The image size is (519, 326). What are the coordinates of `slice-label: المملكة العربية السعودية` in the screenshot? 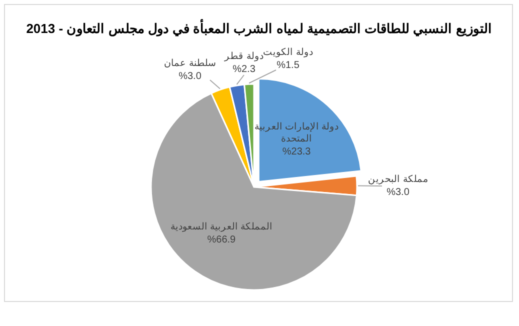 It's located at (221, 226).